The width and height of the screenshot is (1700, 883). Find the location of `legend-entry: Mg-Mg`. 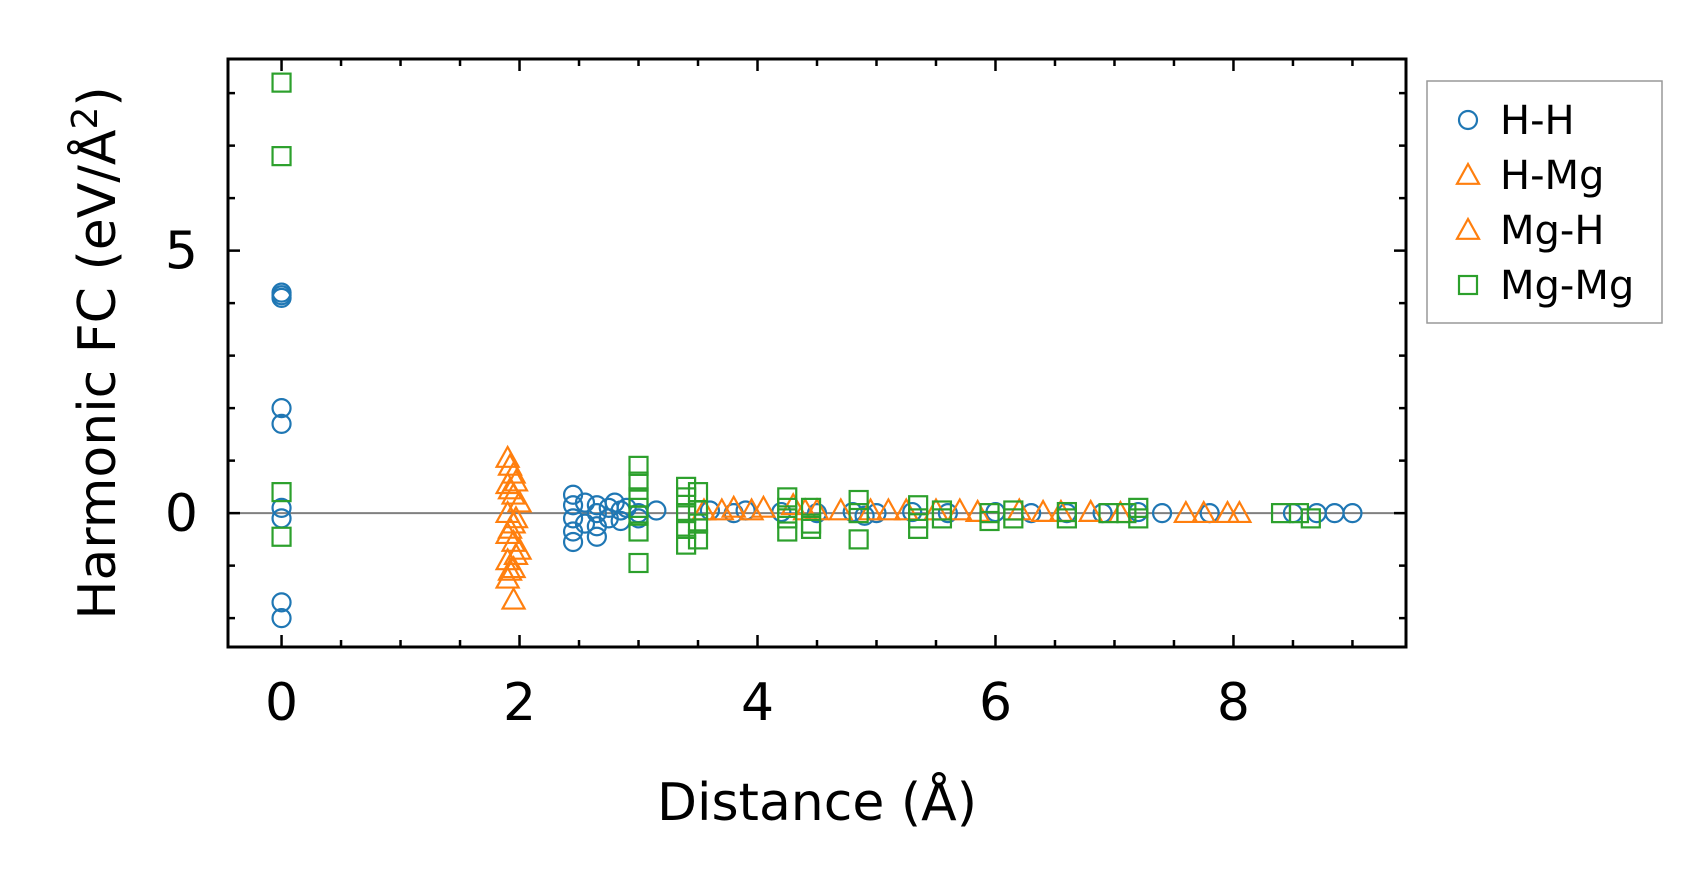

legend-entry: Mg-Mg is located at coordinates (1545, 286).